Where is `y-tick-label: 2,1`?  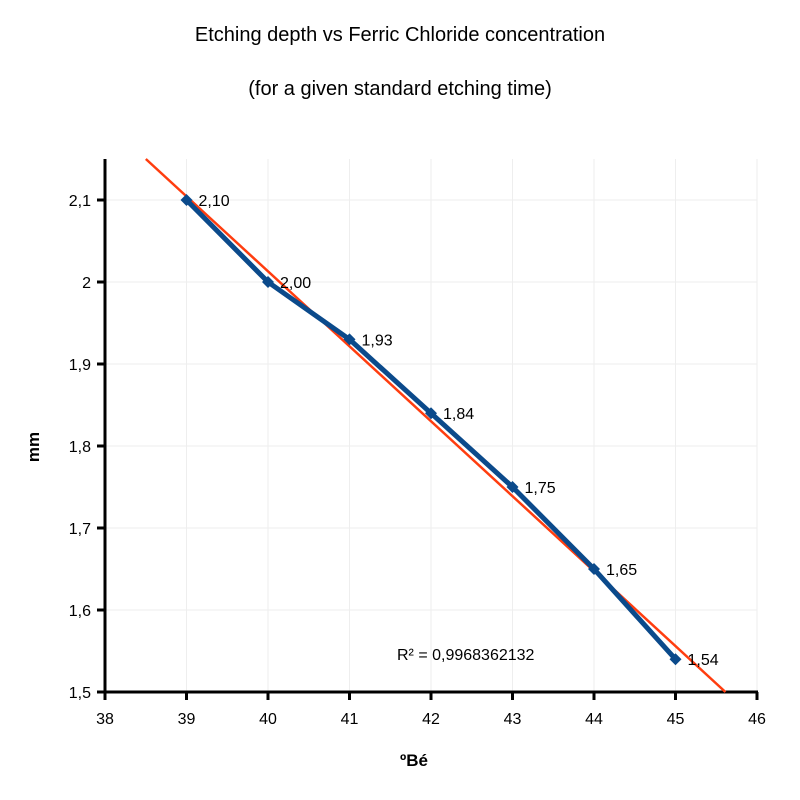 y-tick-label: 2,1 is located at coordinates (80, 201).